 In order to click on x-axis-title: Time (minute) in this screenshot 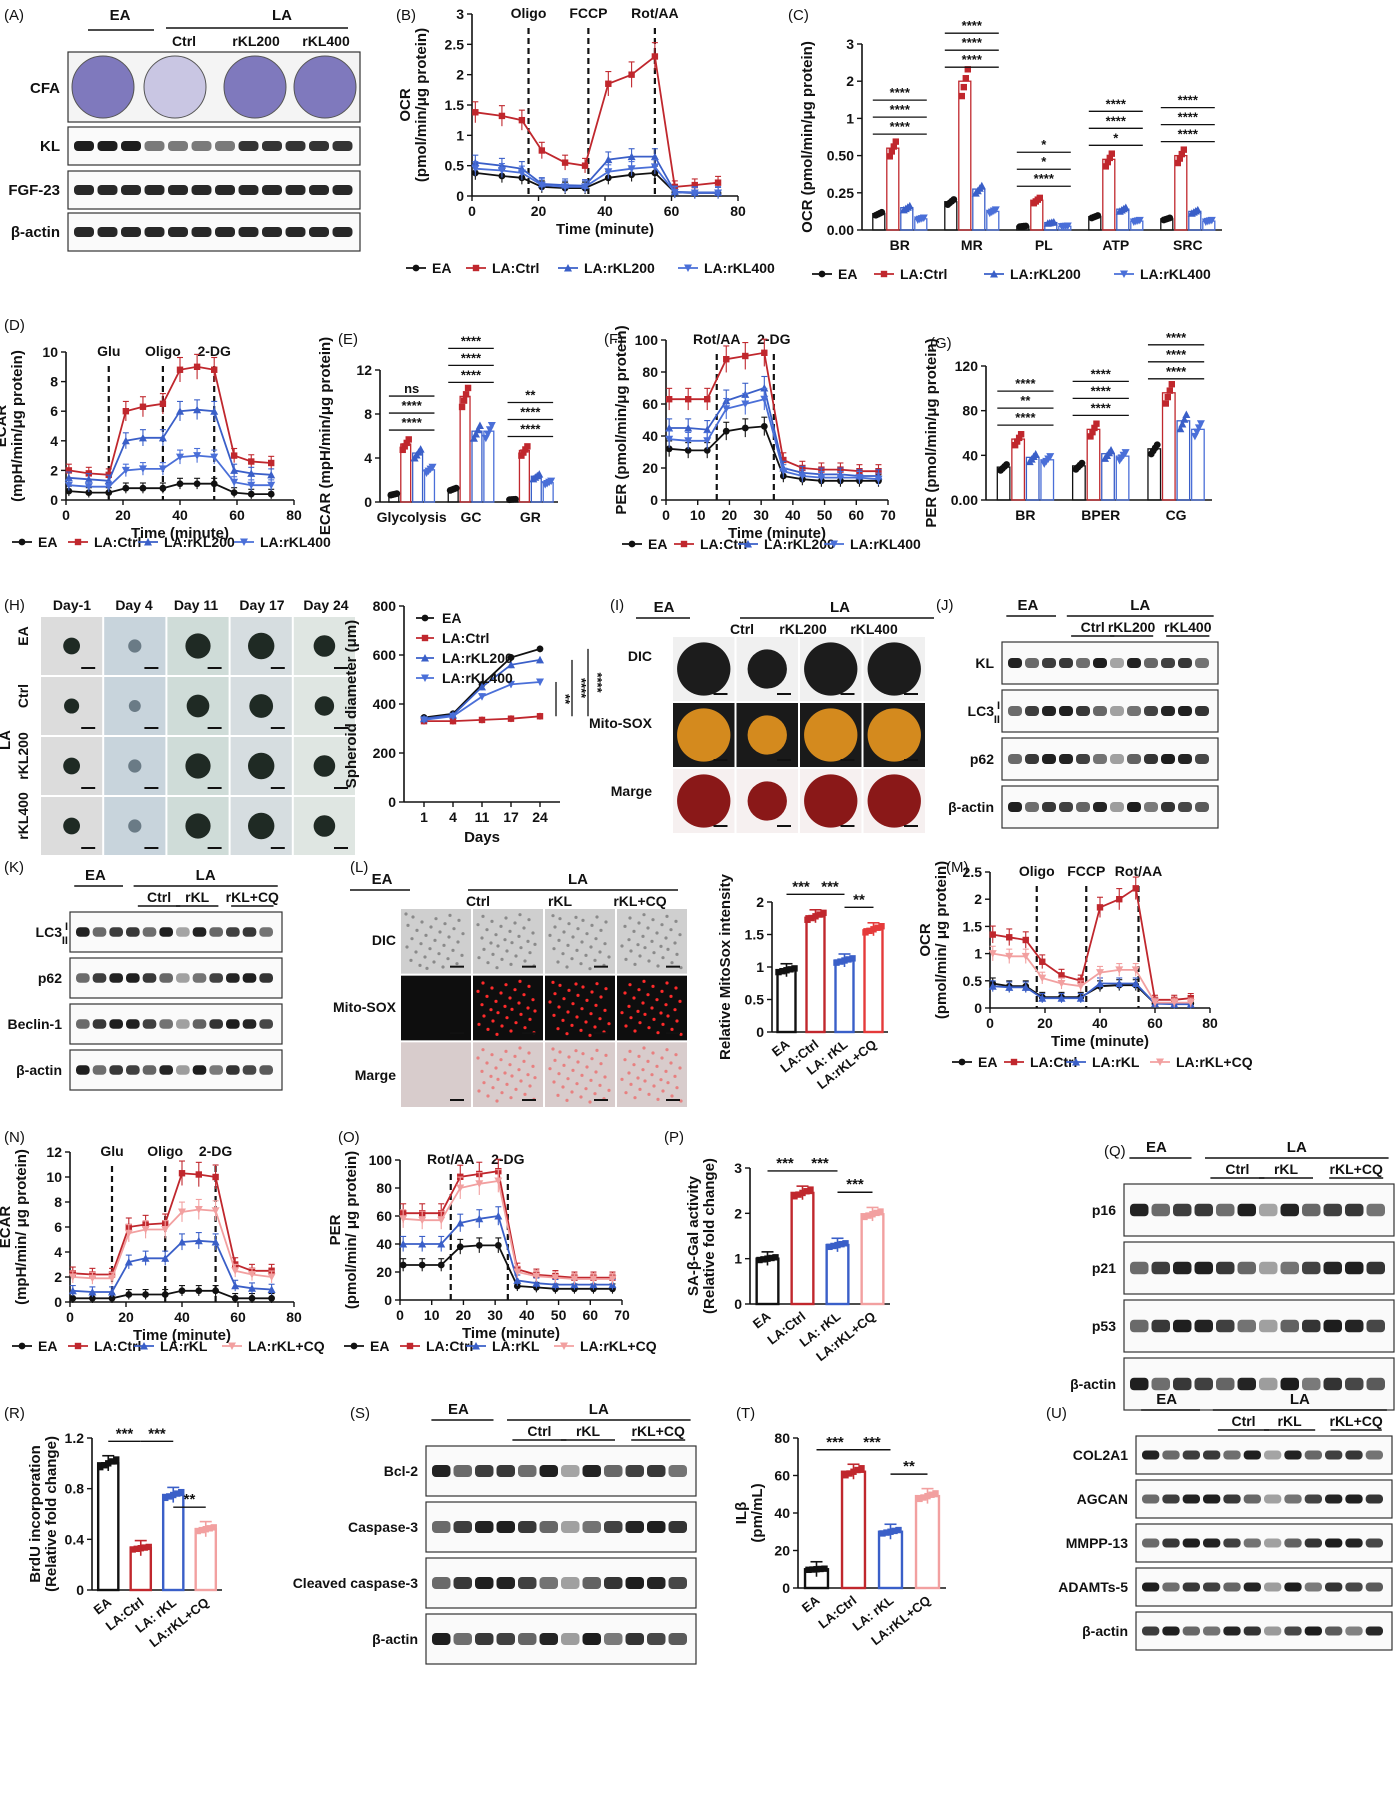, I will do `click(180, 533)`.